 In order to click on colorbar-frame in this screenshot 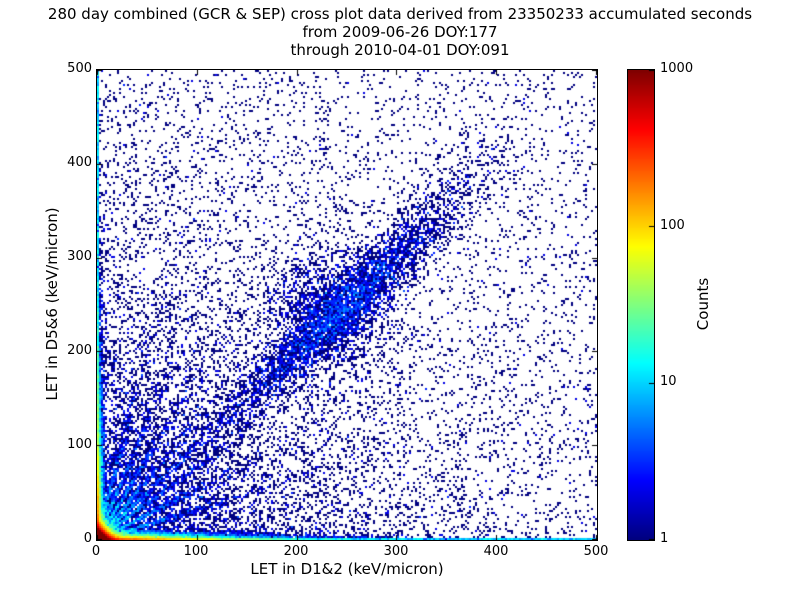, I will do `click(641, 305)`.